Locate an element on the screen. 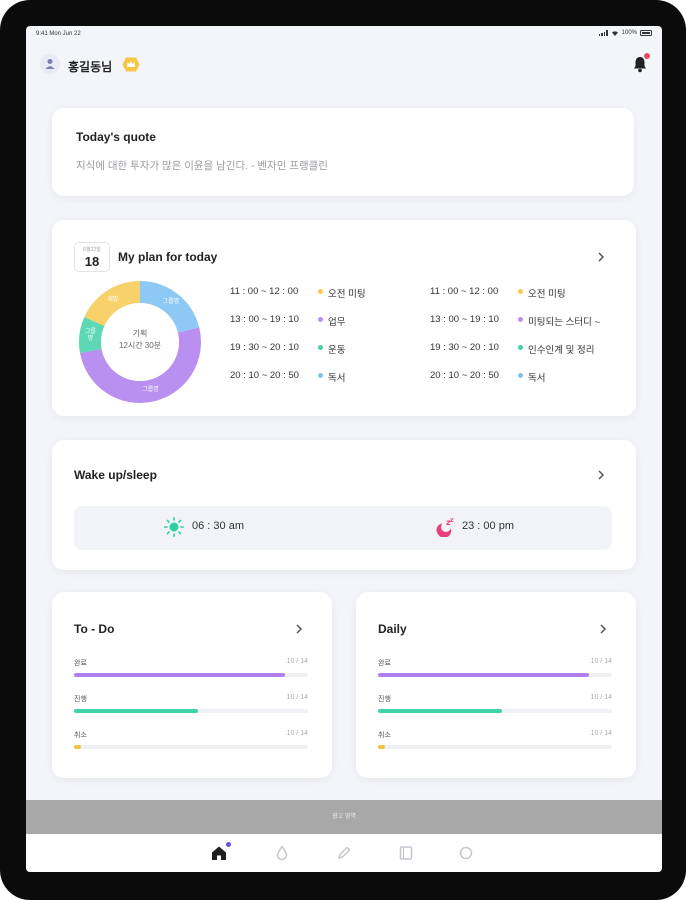 This screenshot has height=900, width=686. donut-svg is located at coordinates (140, 342).